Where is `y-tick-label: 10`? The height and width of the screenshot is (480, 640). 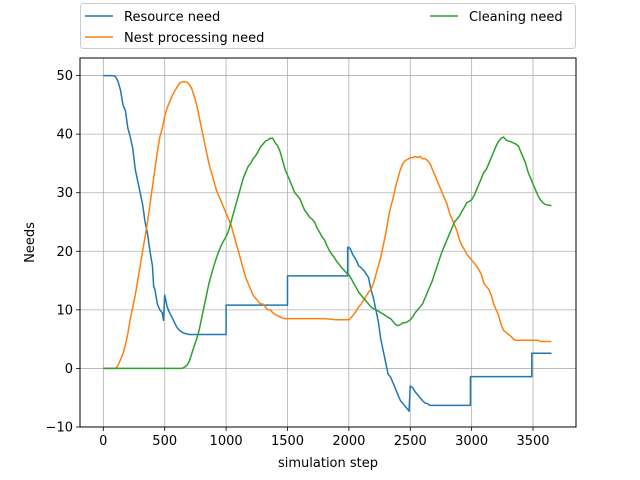
y-tick-label: 10 is located at coordinates (64, 310).